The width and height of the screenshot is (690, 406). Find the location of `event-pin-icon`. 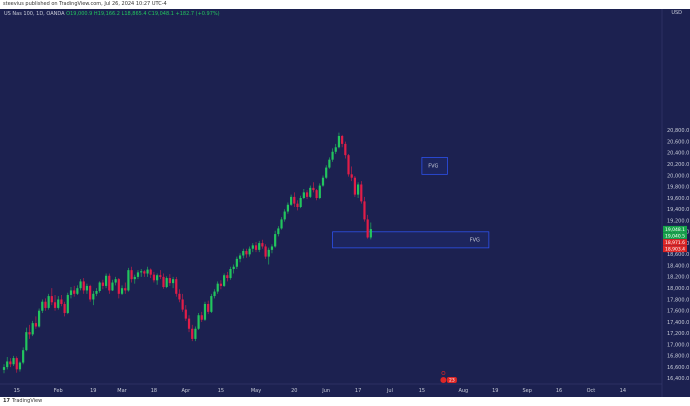

event-pin-icon is located at coordinates (443, 373).